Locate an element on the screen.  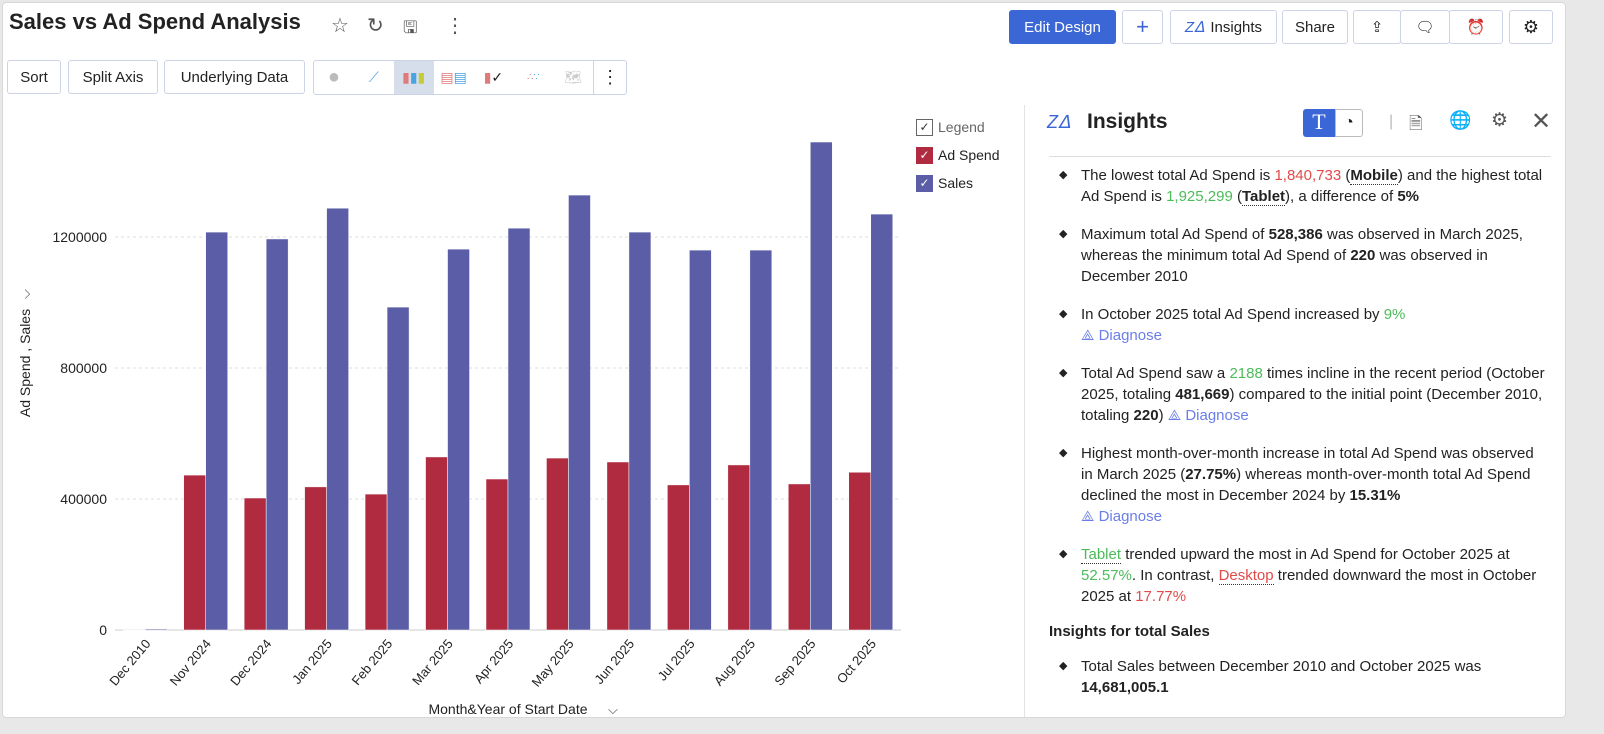
star-icon: ☆ is located at coordinates (340, 26).